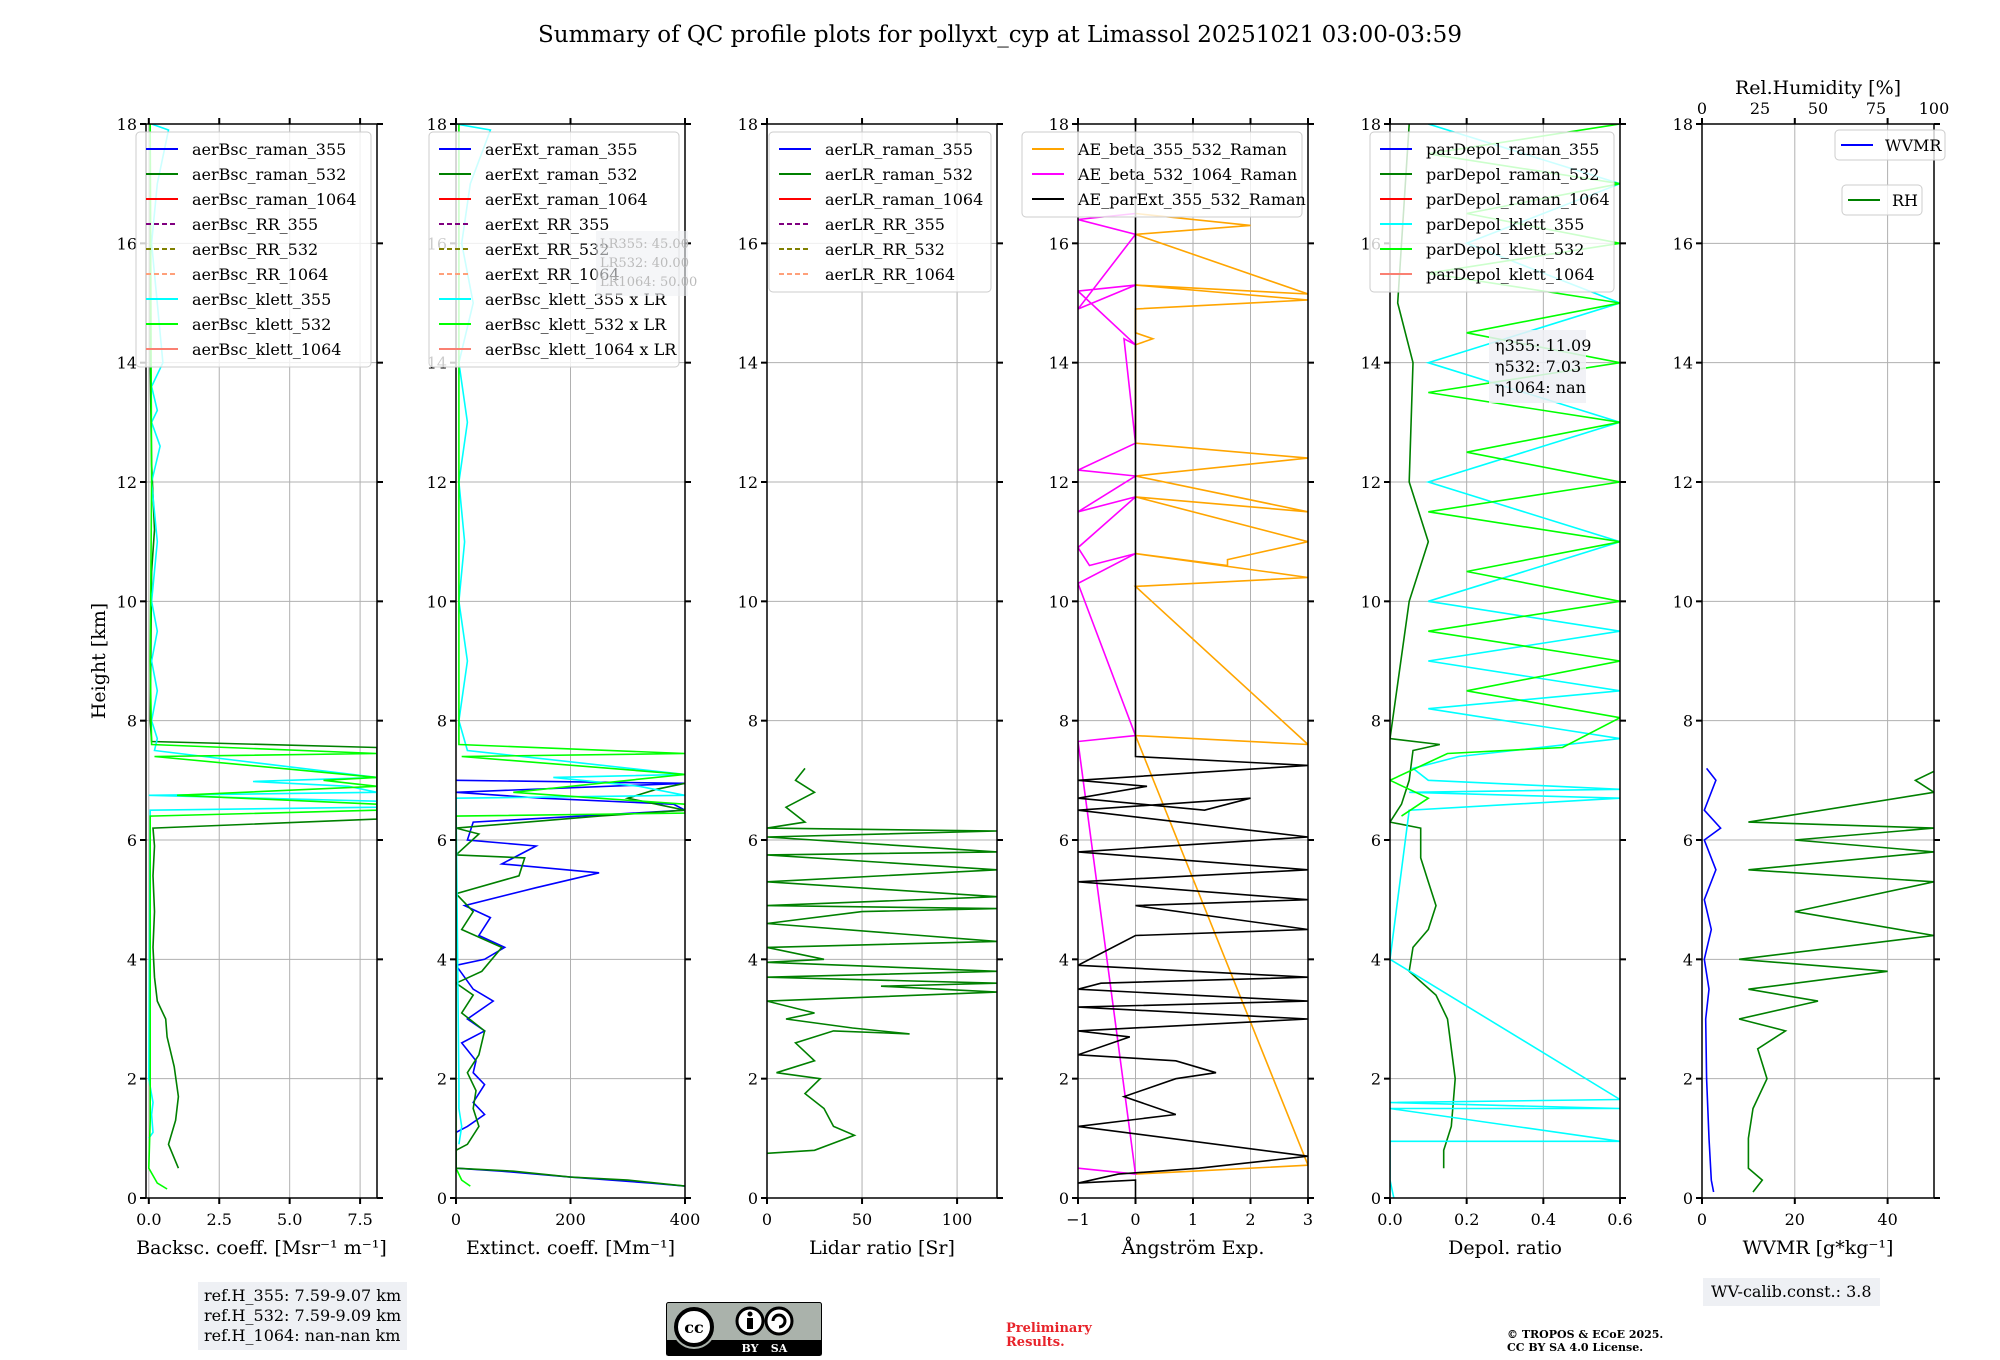  I want to click on copyright-line-1: © TROPOS & ECoE 2025., so click(1585, 1334).